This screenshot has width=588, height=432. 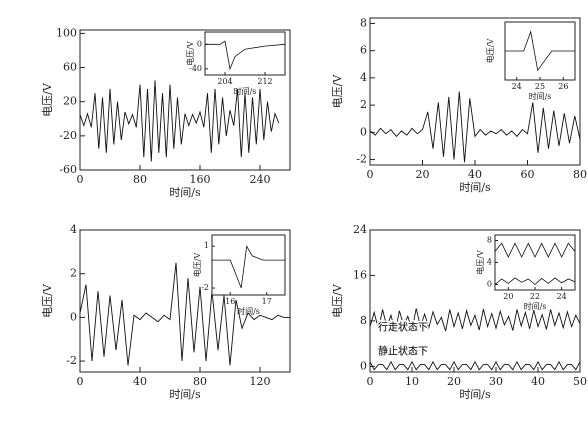 What do you see at coordinates (360, 229) in the screenshot?
I see `y-tick-label: 24` at bounding box center [360, 229].